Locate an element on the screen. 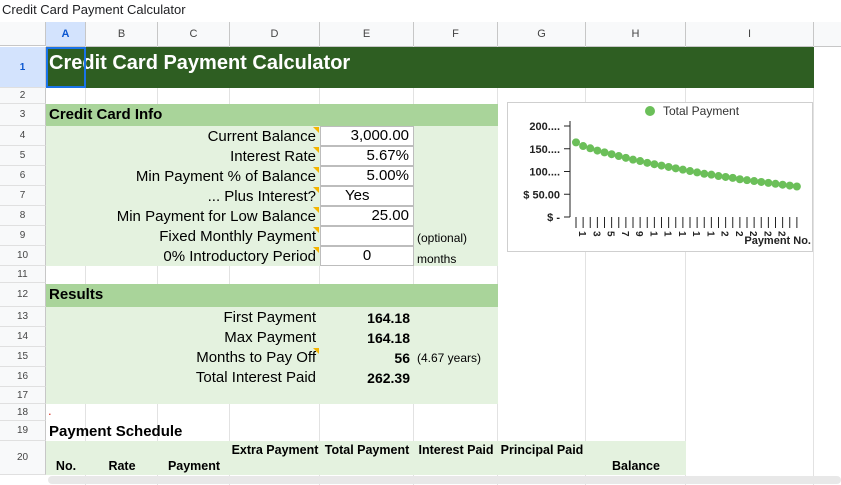  row-header: 17 is located at coordinates (23, 395).